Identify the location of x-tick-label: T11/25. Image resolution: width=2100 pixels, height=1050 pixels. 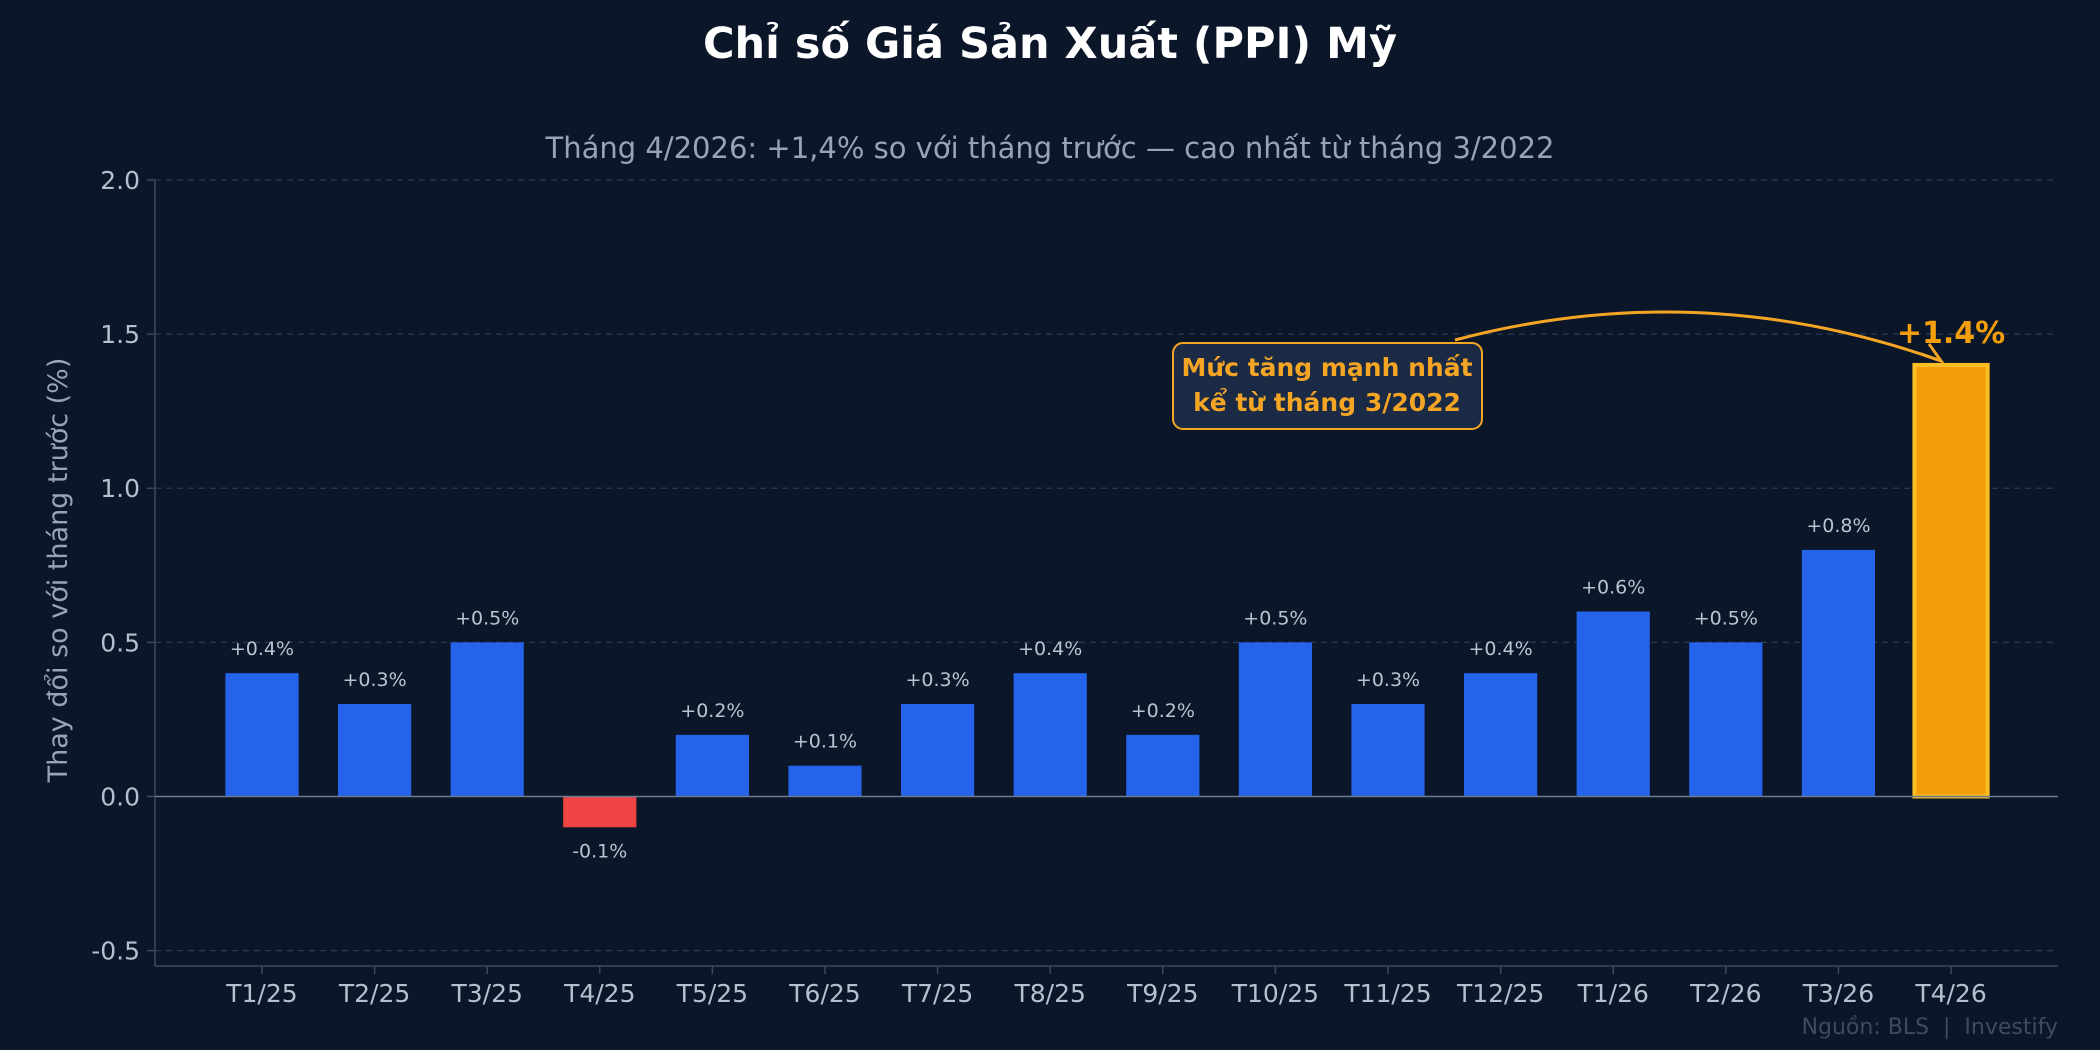
(1387, 993).